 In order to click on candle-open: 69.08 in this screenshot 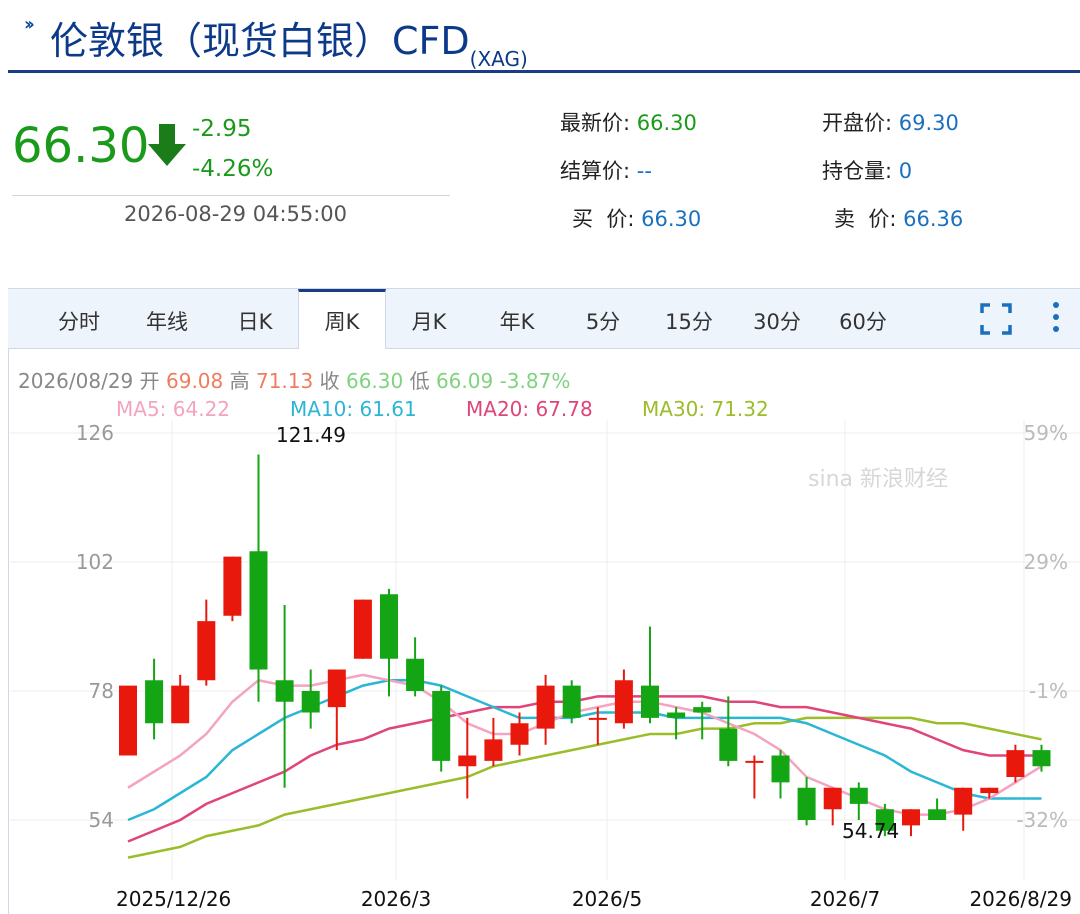, I will do `click(195, 381)`.